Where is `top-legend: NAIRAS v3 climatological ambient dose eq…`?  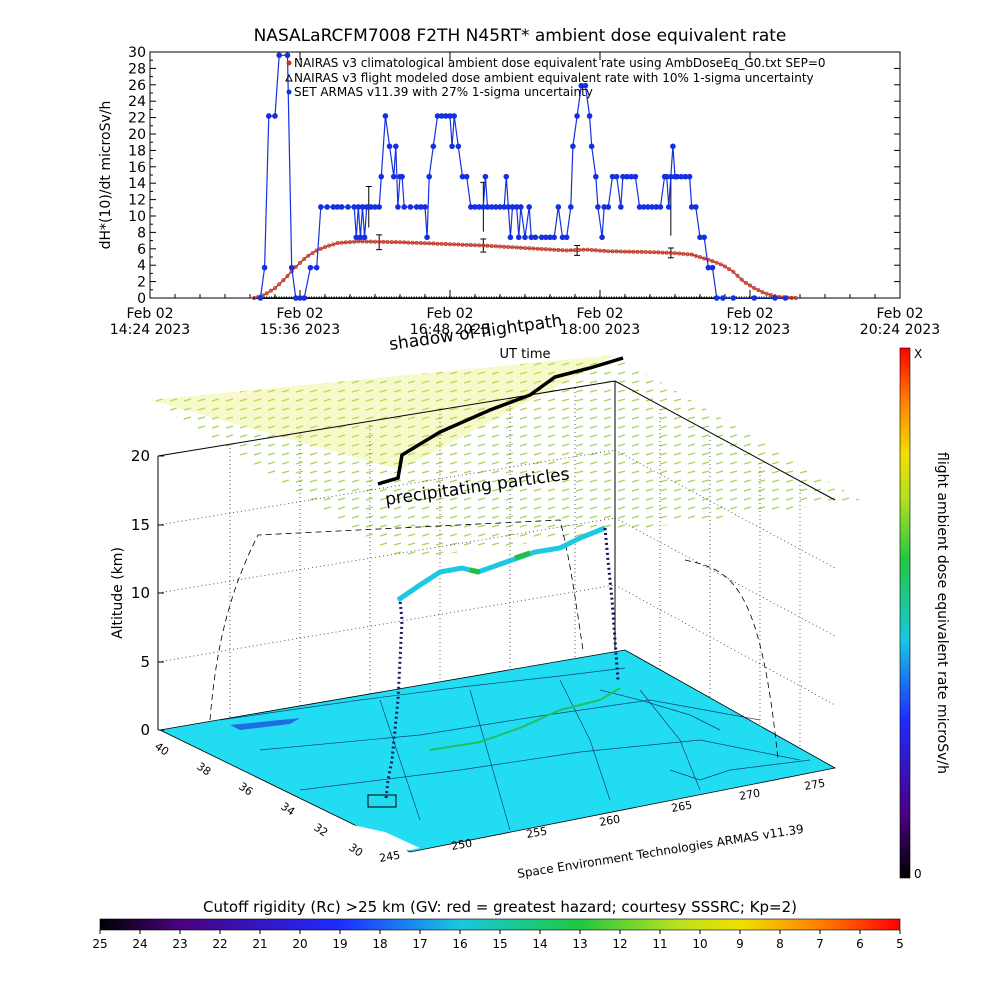 top-legend: NAIRAS v3 climatological ambient dose eq… is located at coordinates (555, 77).